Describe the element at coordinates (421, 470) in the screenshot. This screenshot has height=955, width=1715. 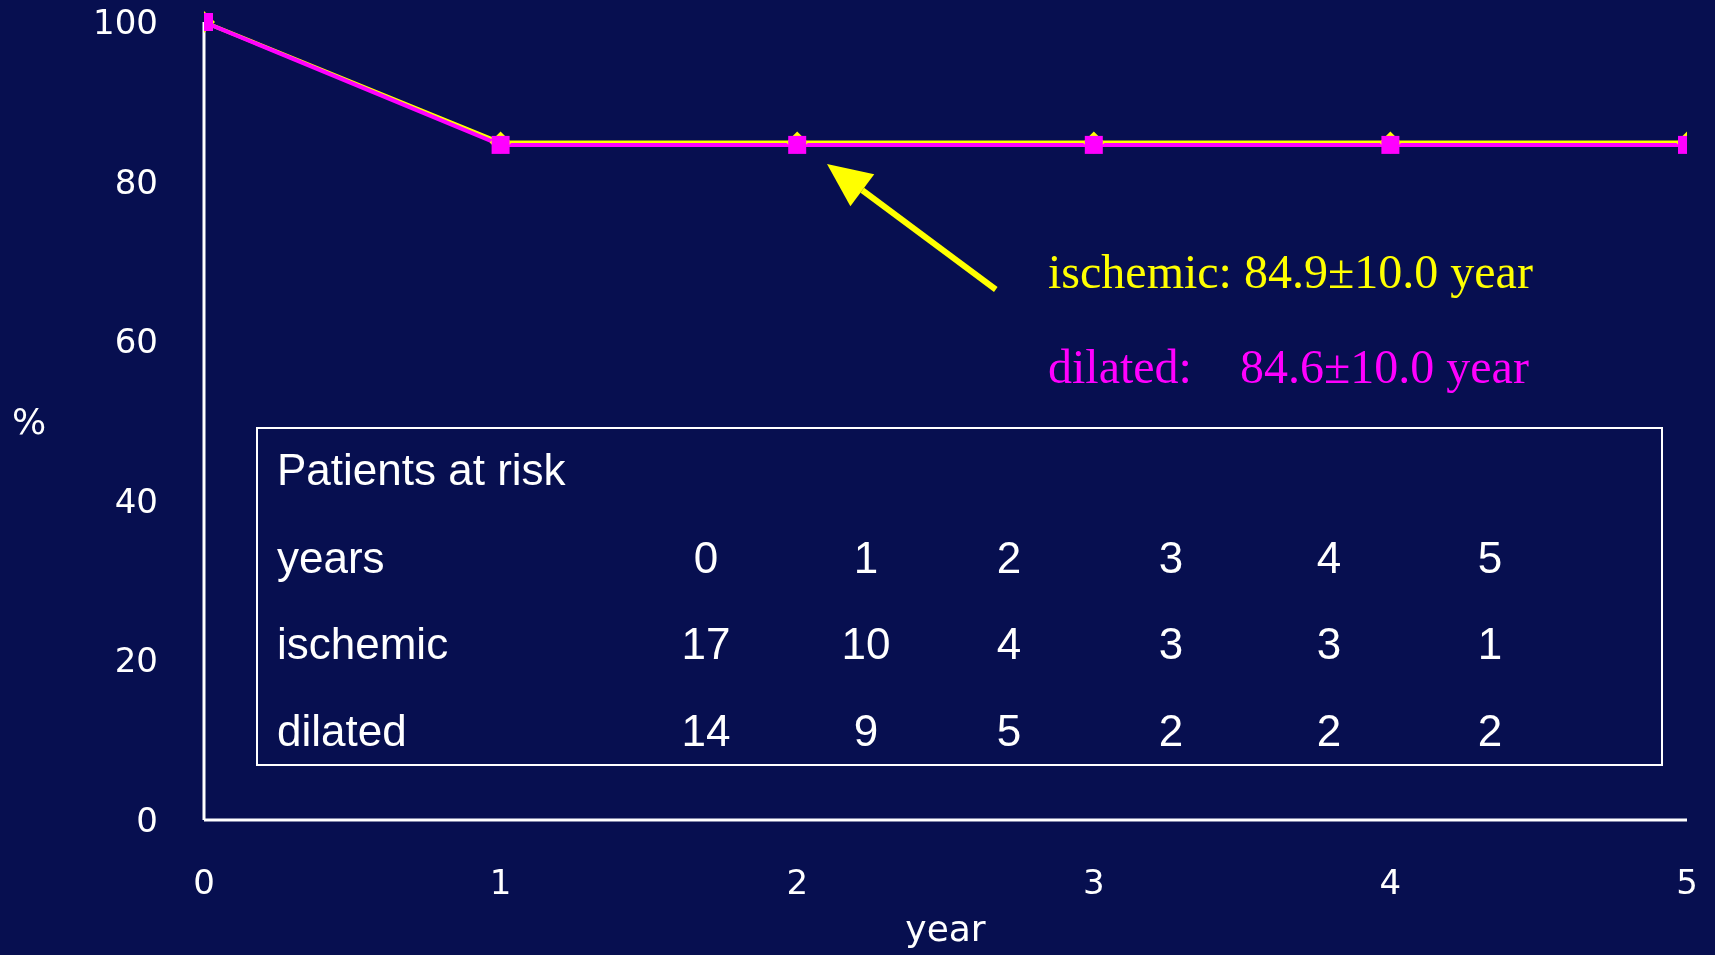
I see `annotation: Patients at risk` at that location.